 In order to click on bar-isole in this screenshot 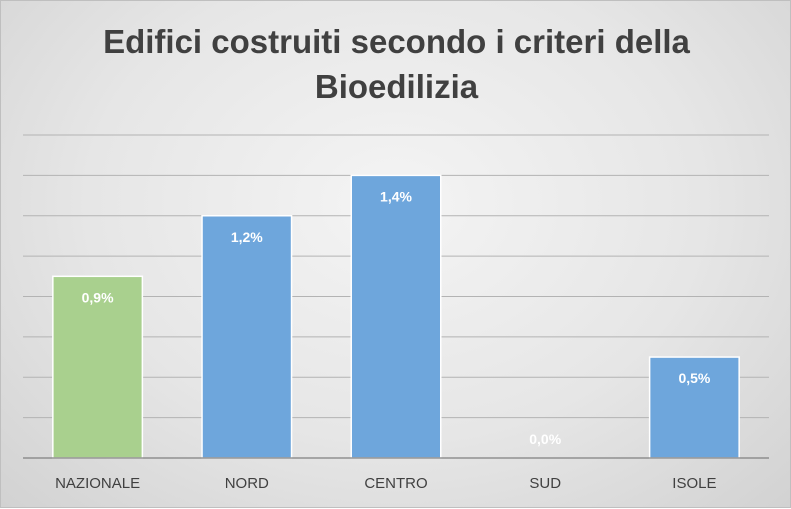, I will do `click(694, 407)`.